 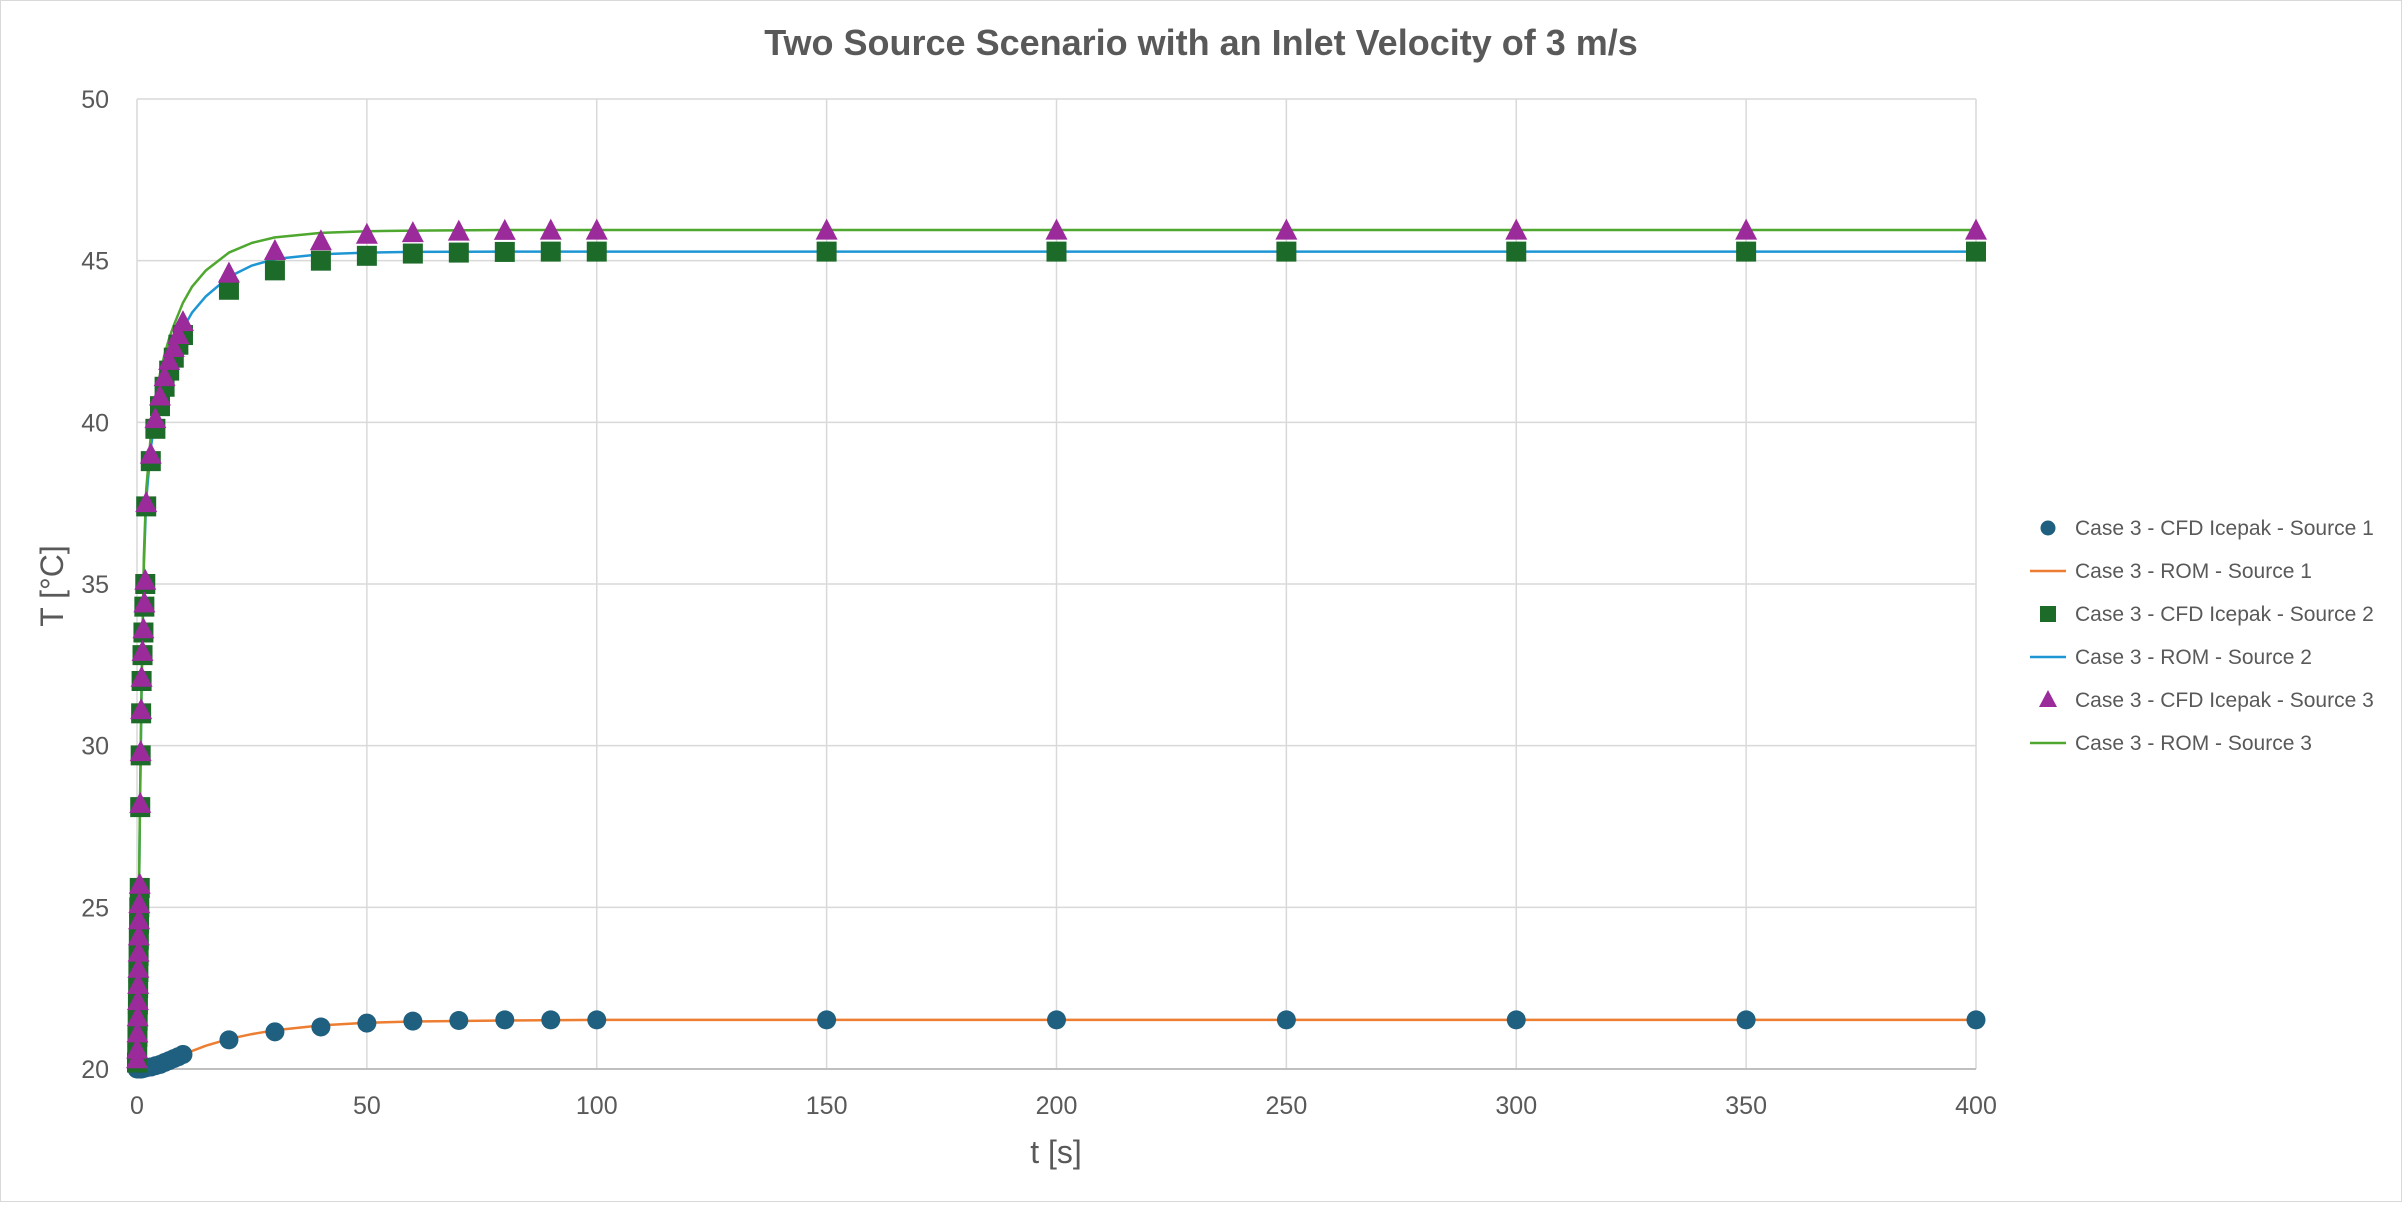 I want to click on legend-label: Case 3 - CFD Icepak - Source 3, so click(x=2224, y=700).